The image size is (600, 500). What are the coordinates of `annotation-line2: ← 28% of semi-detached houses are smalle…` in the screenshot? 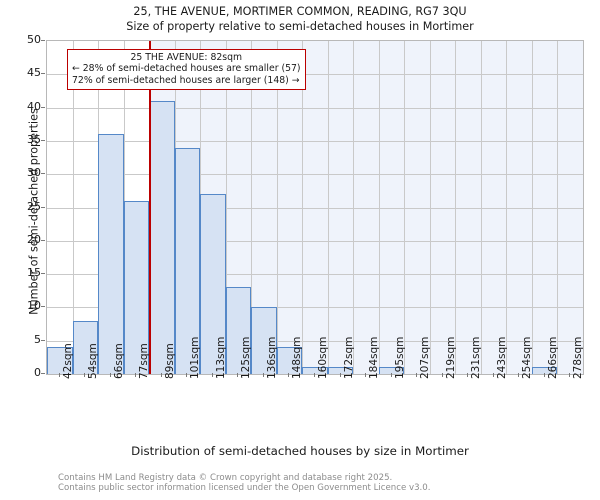 It's located at (186, 69).